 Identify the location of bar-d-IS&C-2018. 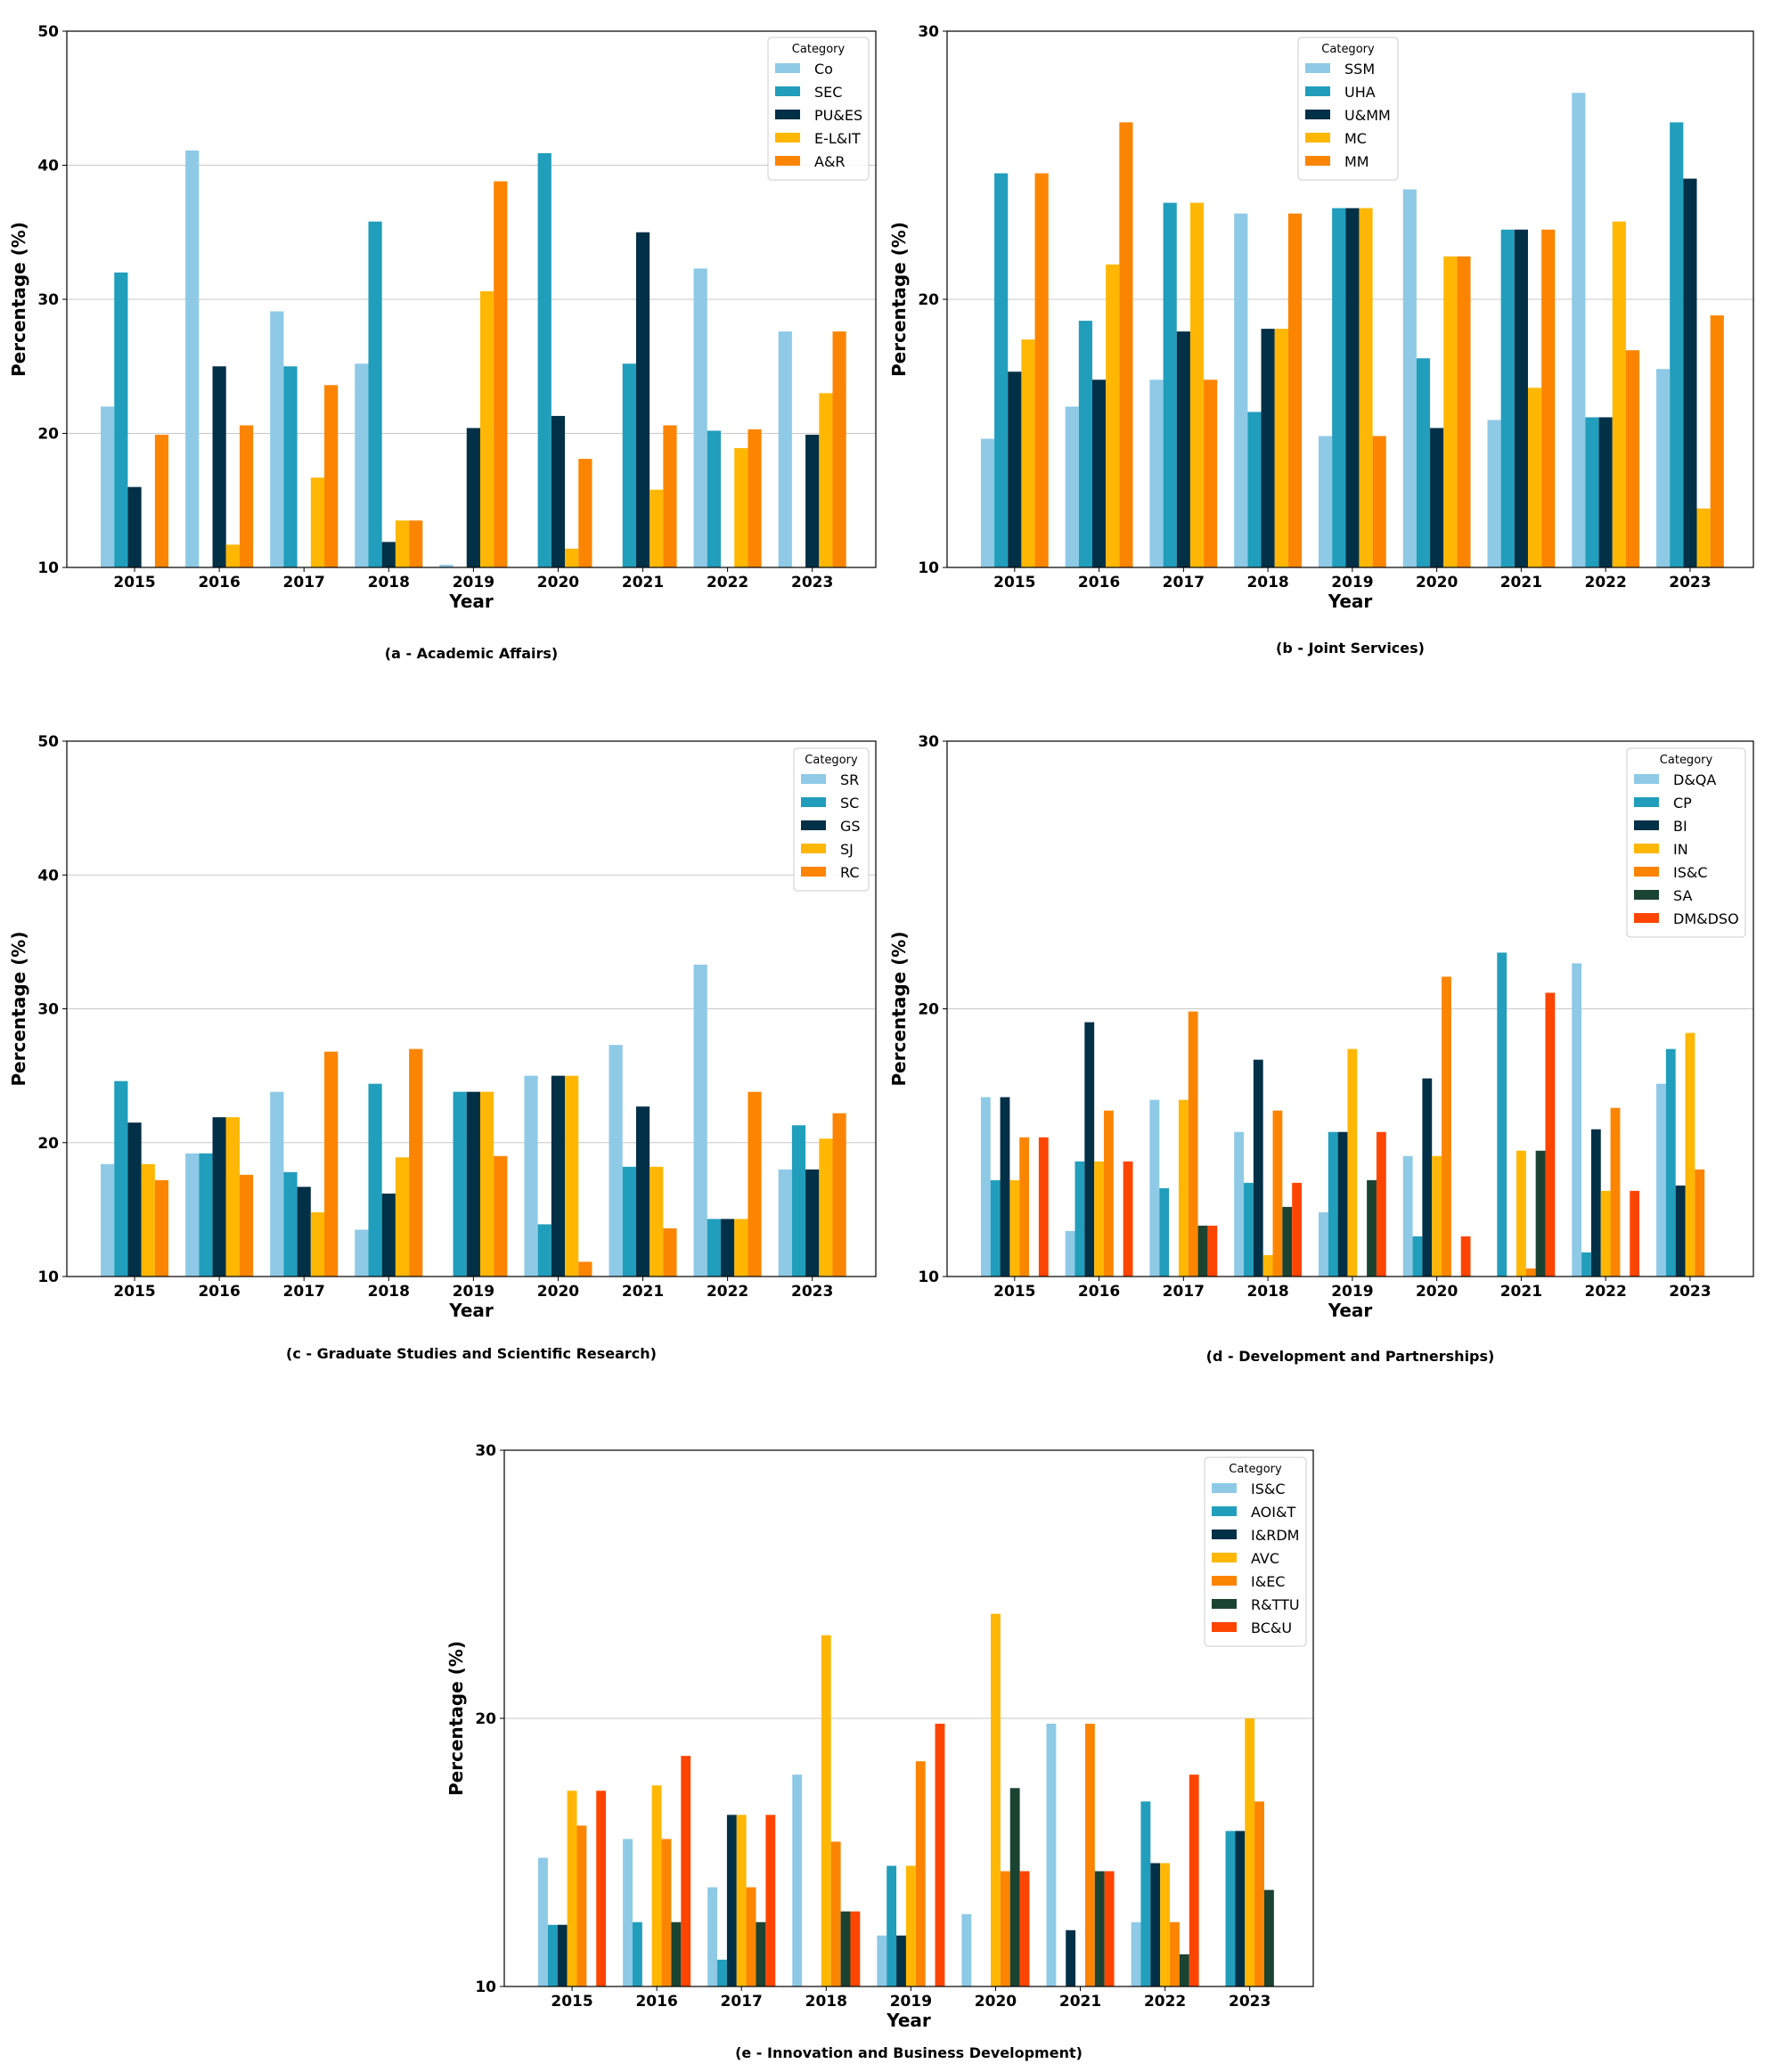
(1277, 1193).